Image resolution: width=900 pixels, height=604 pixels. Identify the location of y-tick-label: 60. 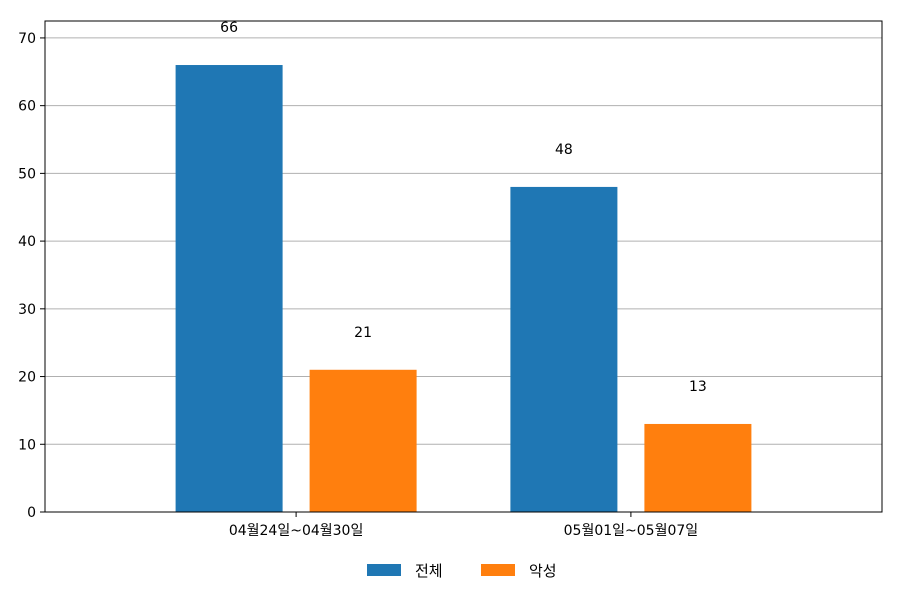
(27, 107).